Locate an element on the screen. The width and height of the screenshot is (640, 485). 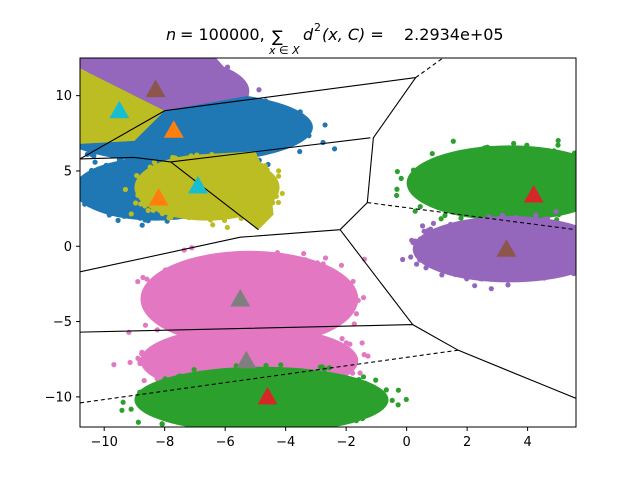
title-sum-subscript: x ∈ X is located at coordinates (284, 50).